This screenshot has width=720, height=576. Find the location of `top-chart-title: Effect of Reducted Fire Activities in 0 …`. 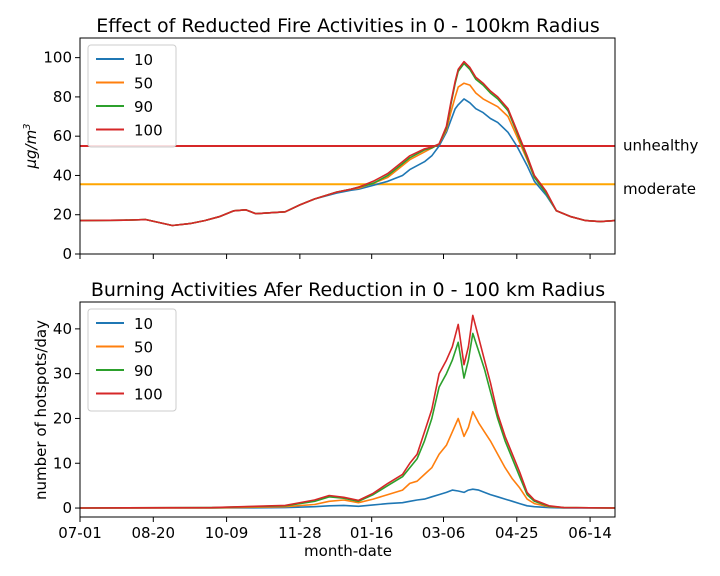

top-chart-title: Effect of Reducted Fire Activities in 0 … is located at coordinates (347, 26).